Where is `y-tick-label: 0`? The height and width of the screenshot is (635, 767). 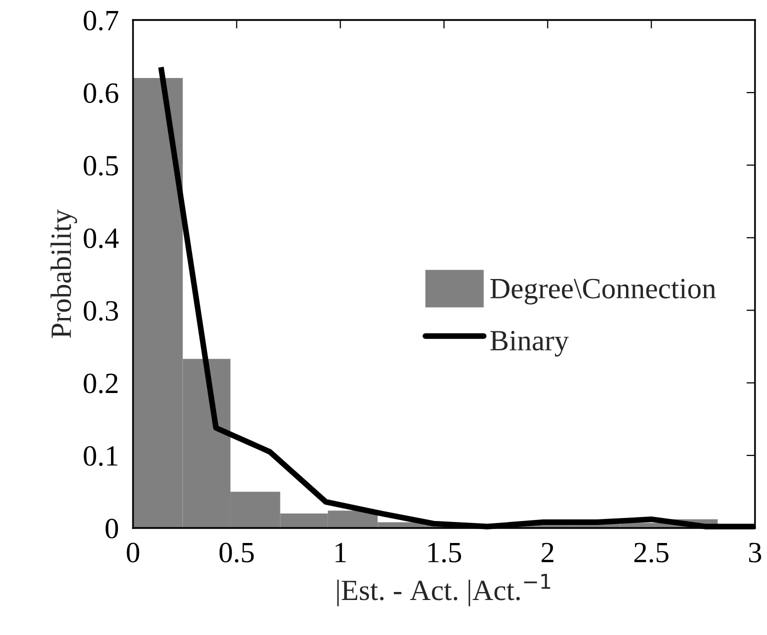
y-tick-label: 0 is located at coordinates (112, 528).